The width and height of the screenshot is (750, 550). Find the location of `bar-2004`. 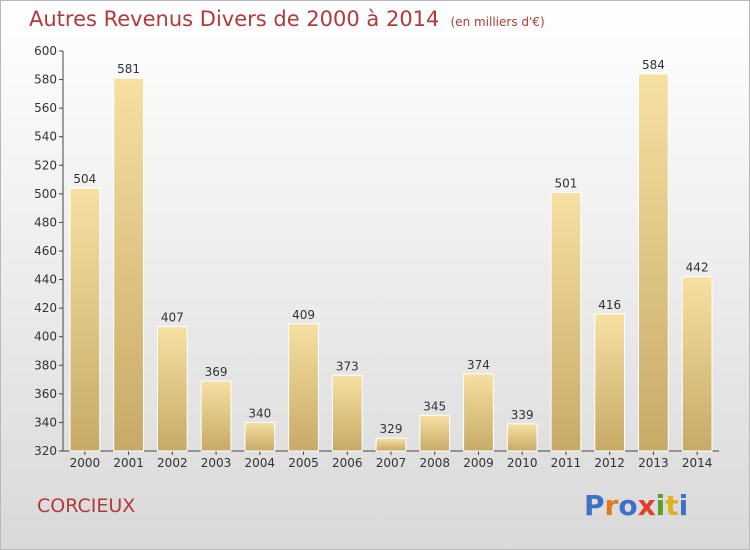

bar-2004 is located at coordinates (260, 436).